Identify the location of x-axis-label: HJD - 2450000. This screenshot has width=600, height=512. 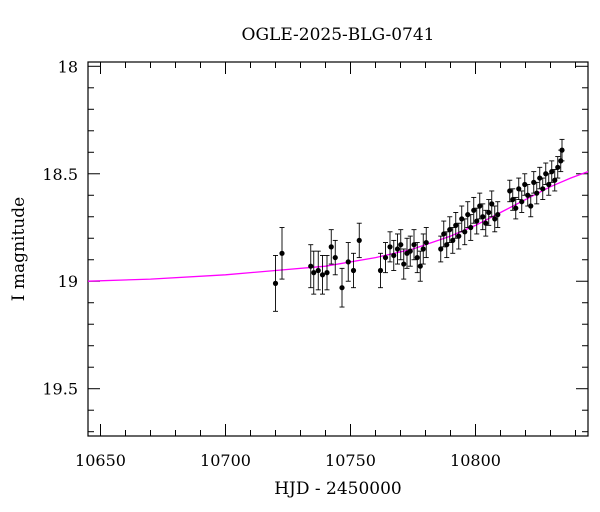
(338, 489).